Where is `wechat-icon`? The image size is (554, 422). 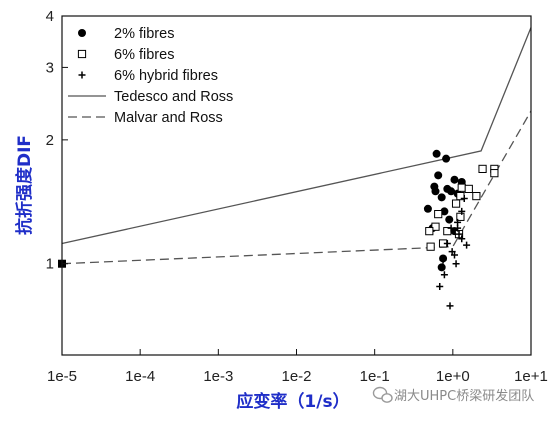 wechat-icon is located at coordinates (382, 394).